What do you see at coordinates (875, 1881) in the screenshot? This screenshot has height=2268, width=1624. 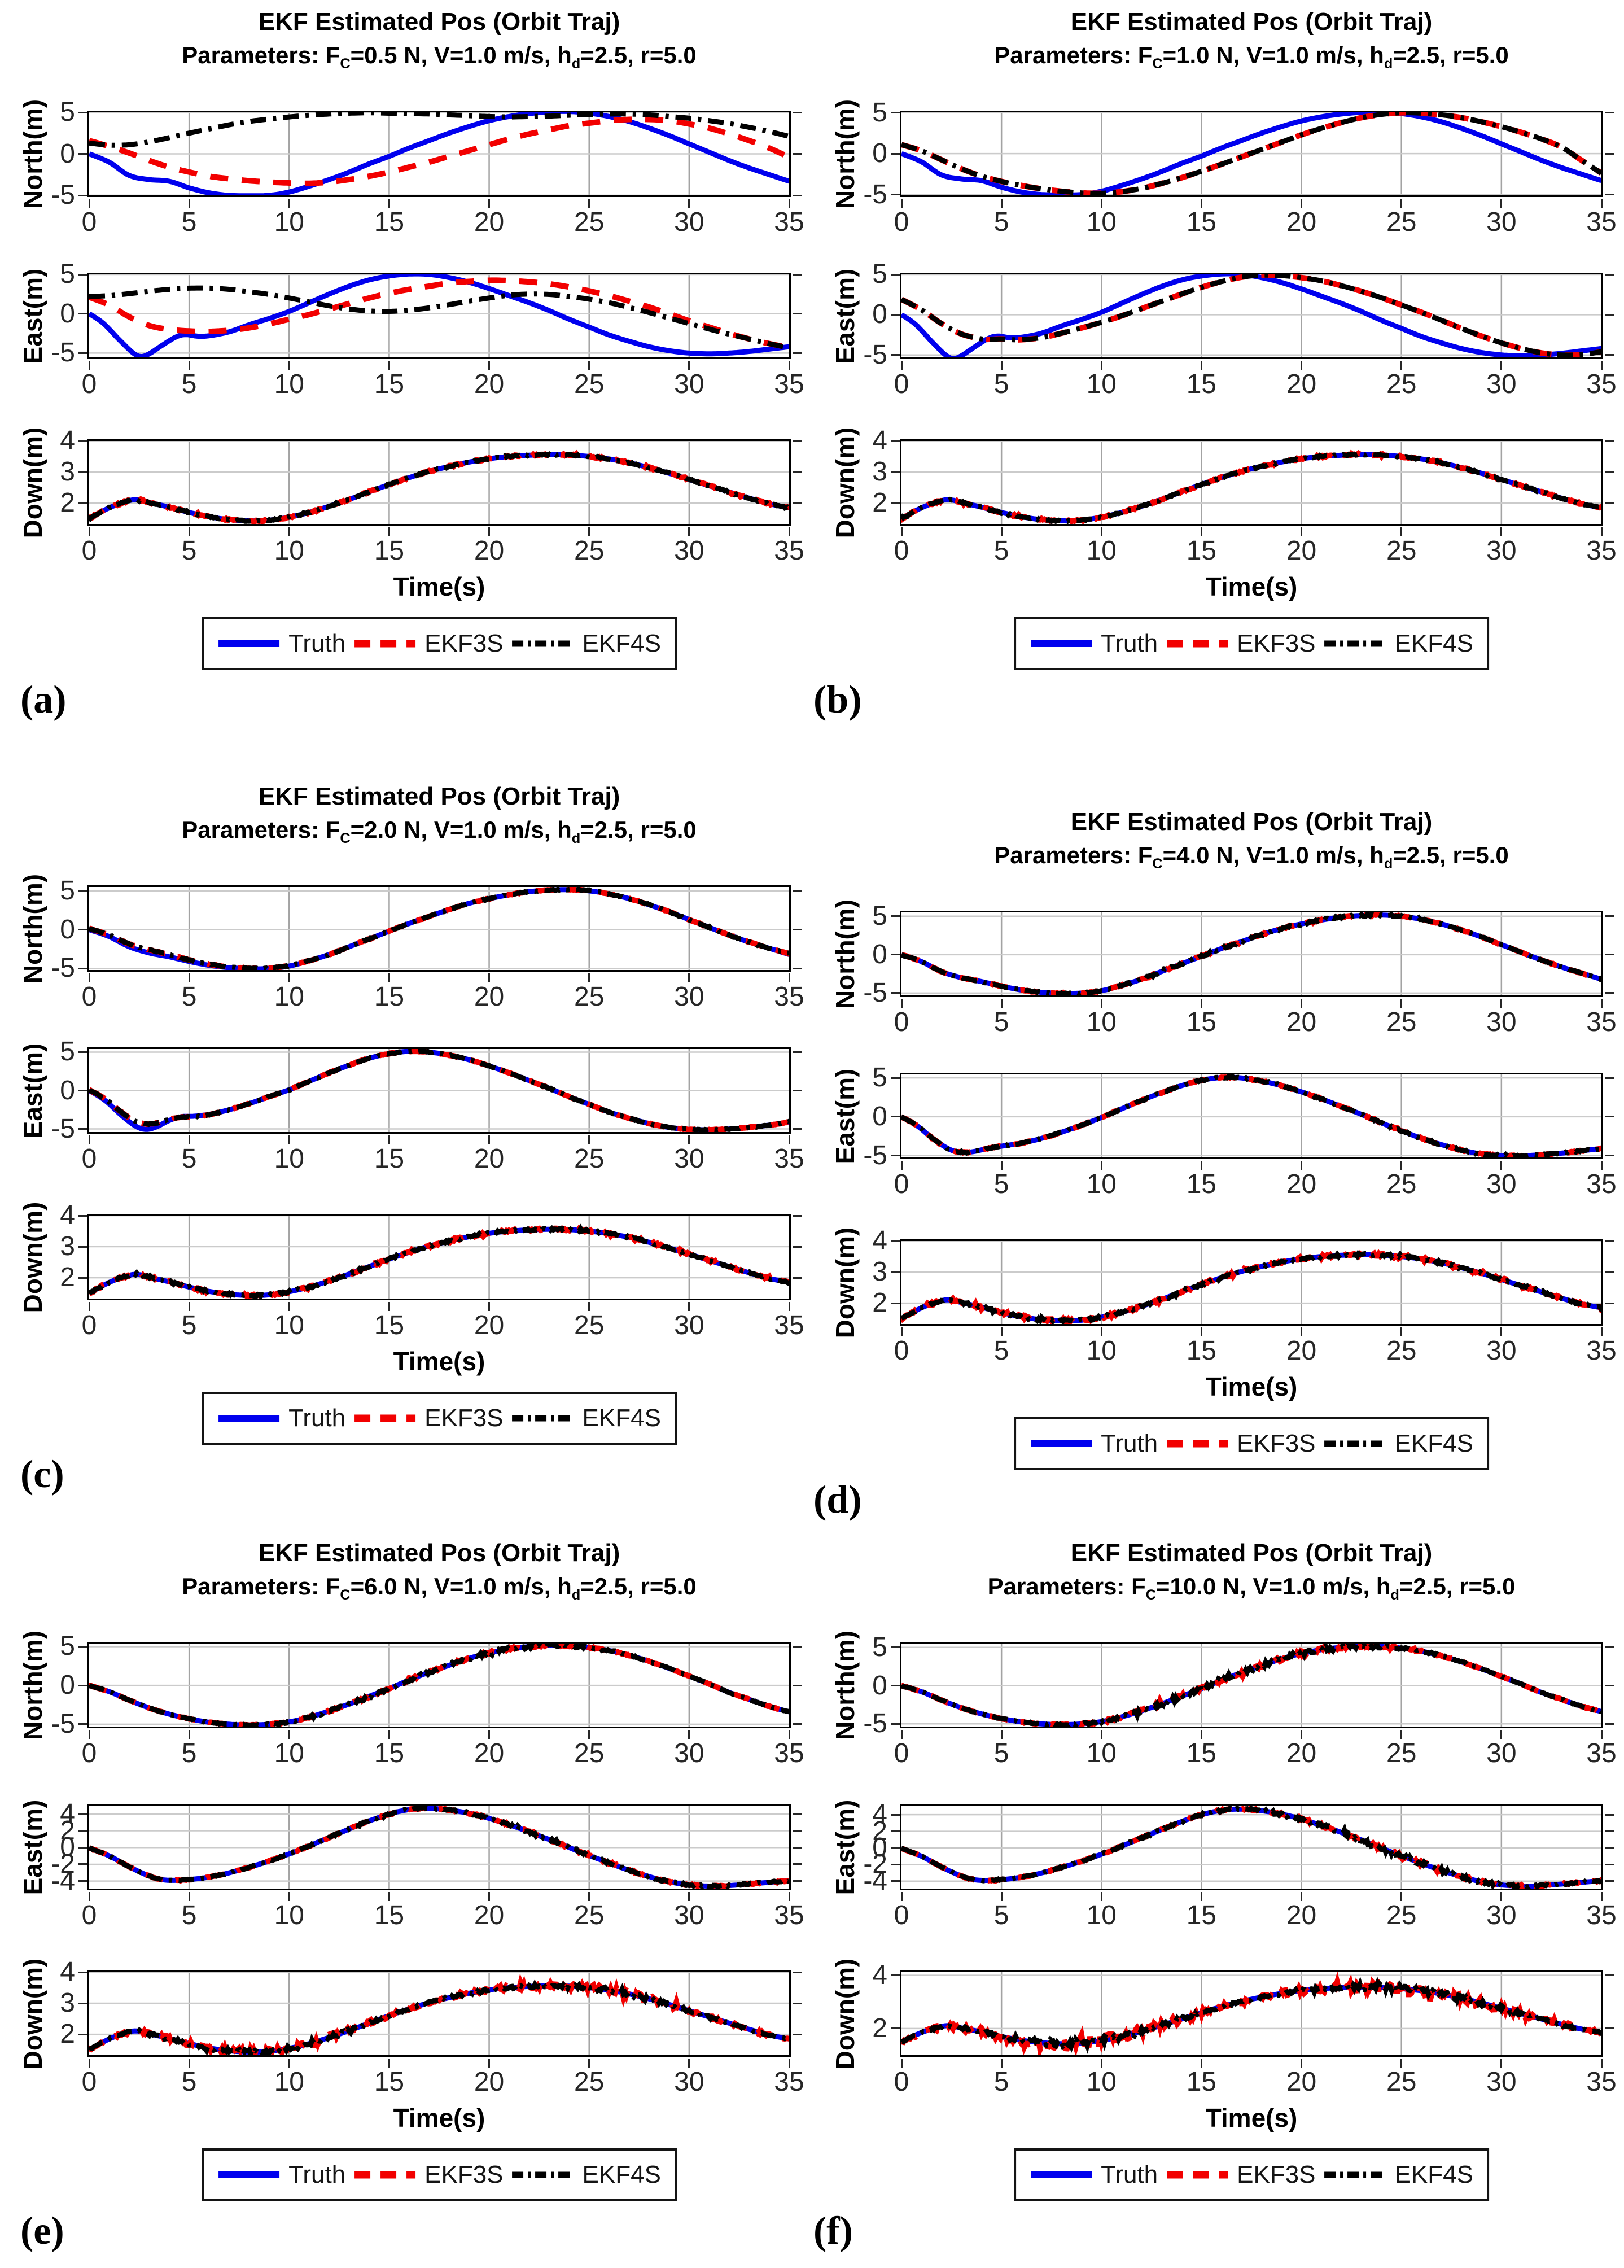 I see `y-tick-label: -4` at bounding box center [875, 1881].